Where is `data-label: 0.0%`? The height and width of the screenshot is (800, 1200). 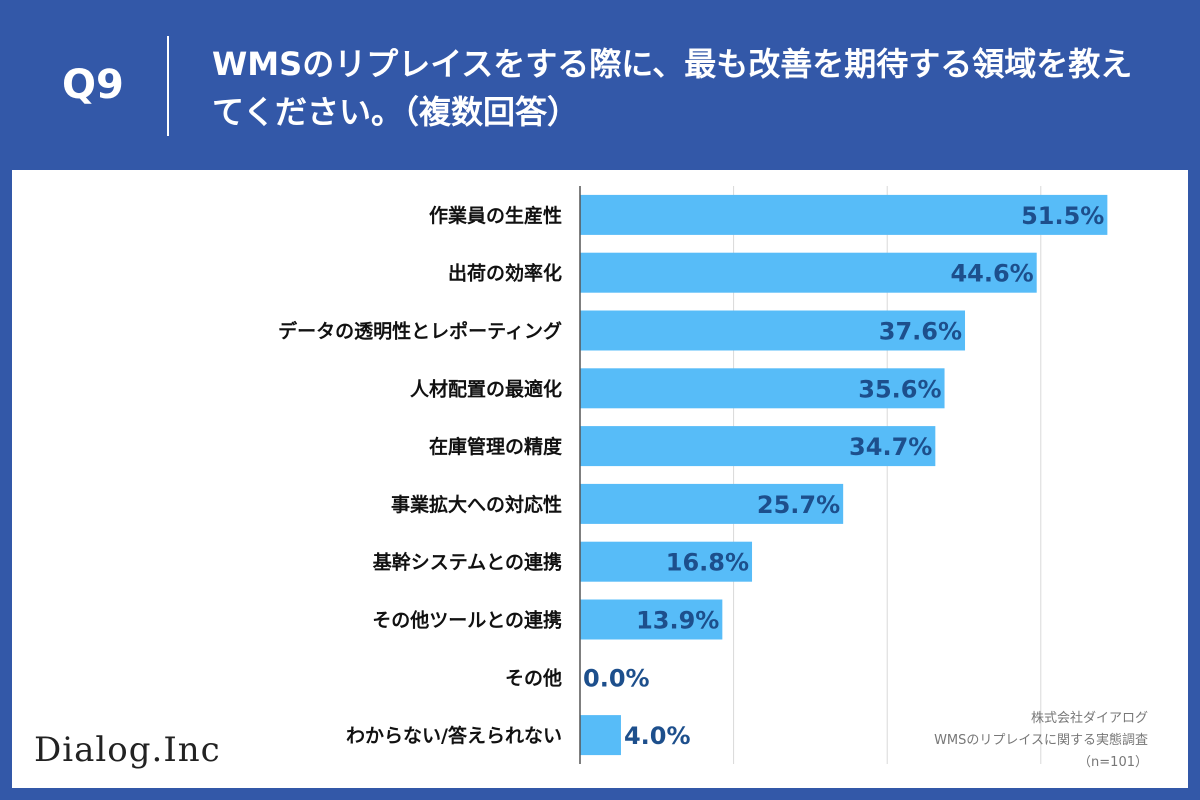 data-label: 0.0% is located at coordinates (616, 678).